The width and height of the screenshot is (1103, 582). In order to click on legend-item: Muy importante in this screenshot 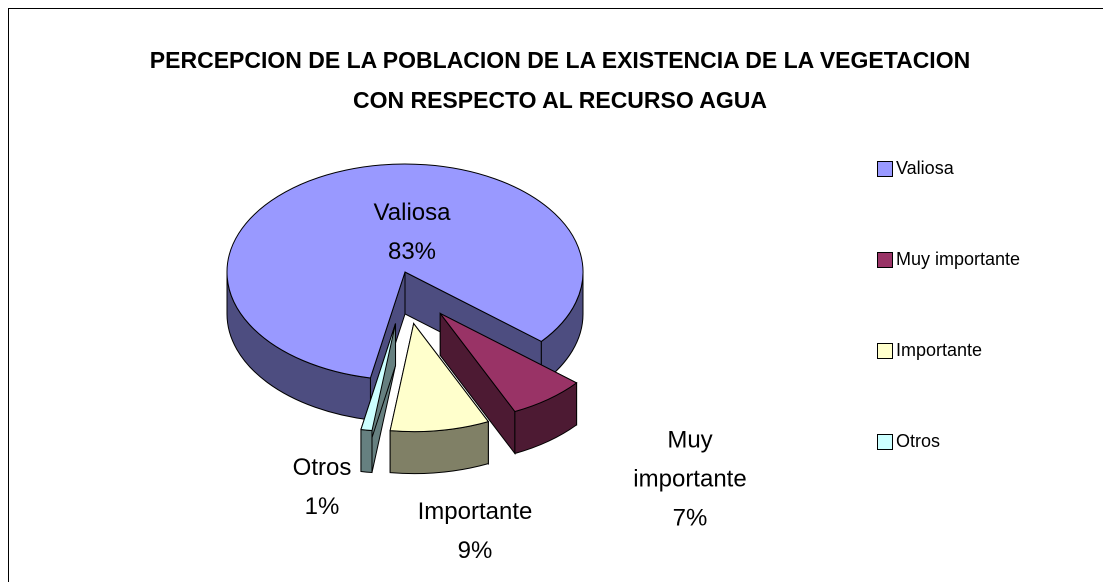, I will do `click(948, 259)`.